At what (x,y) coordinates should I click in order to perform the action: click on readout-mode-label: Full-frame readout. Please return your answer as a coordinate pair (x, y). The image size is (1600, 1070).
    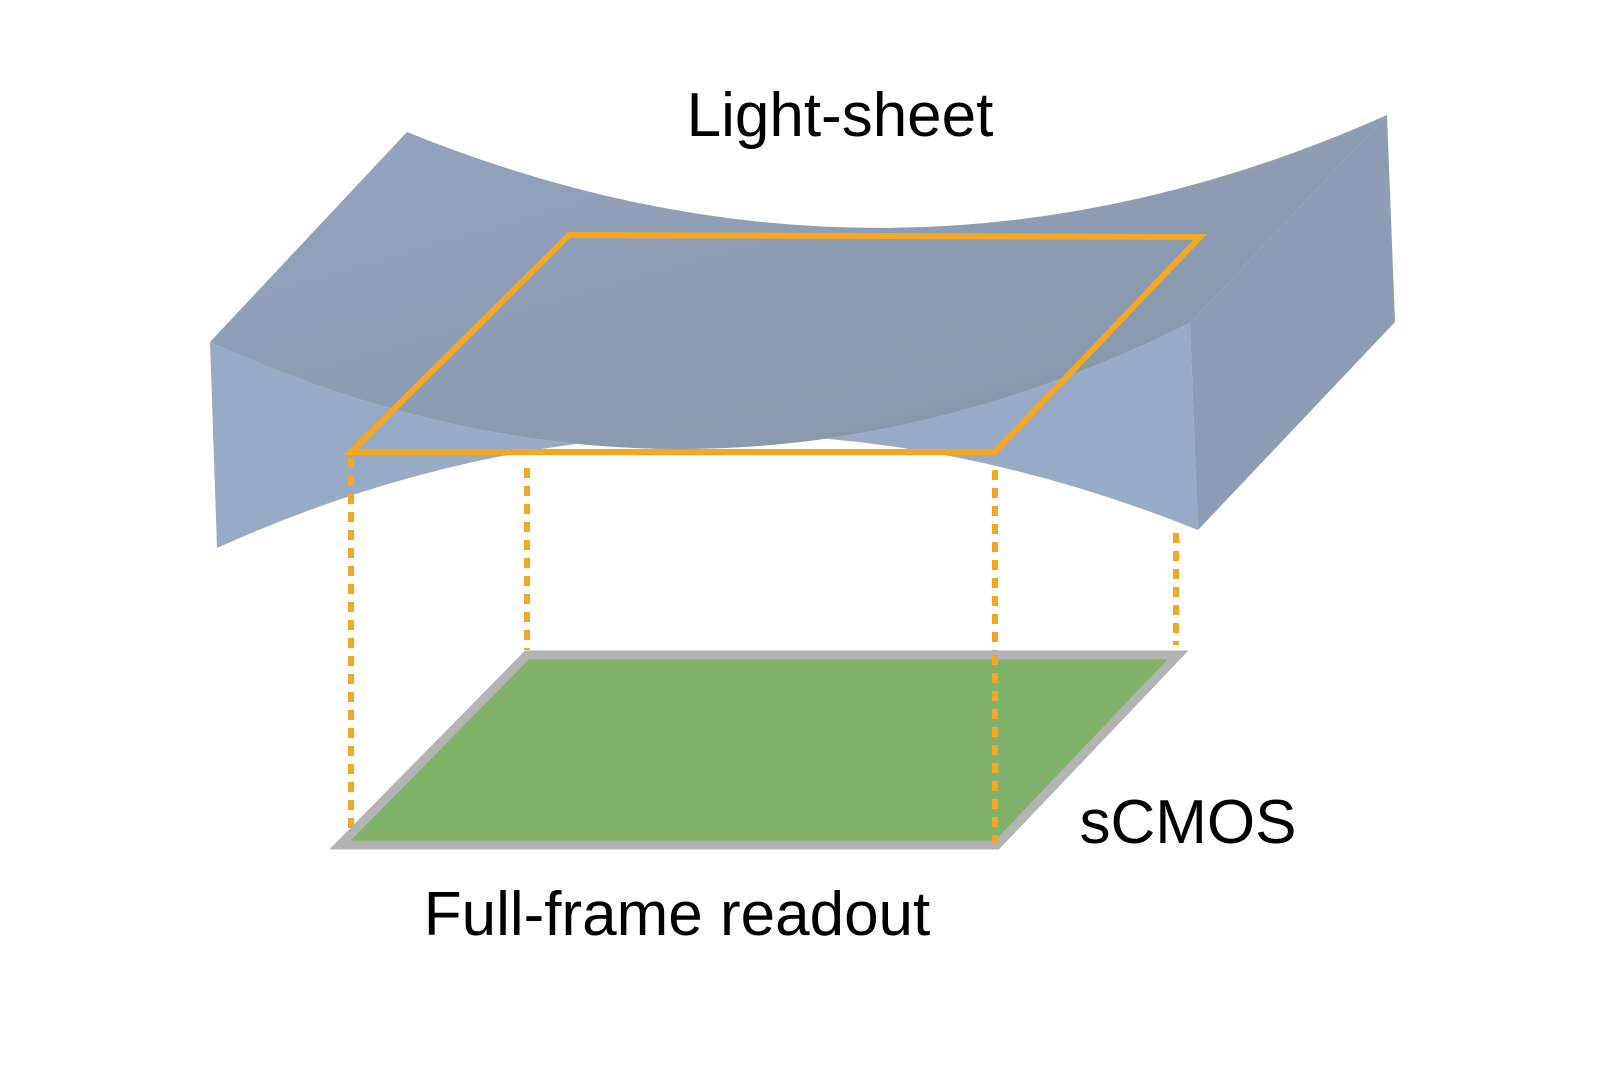
    Looking at the image, I should click on (677, 914).